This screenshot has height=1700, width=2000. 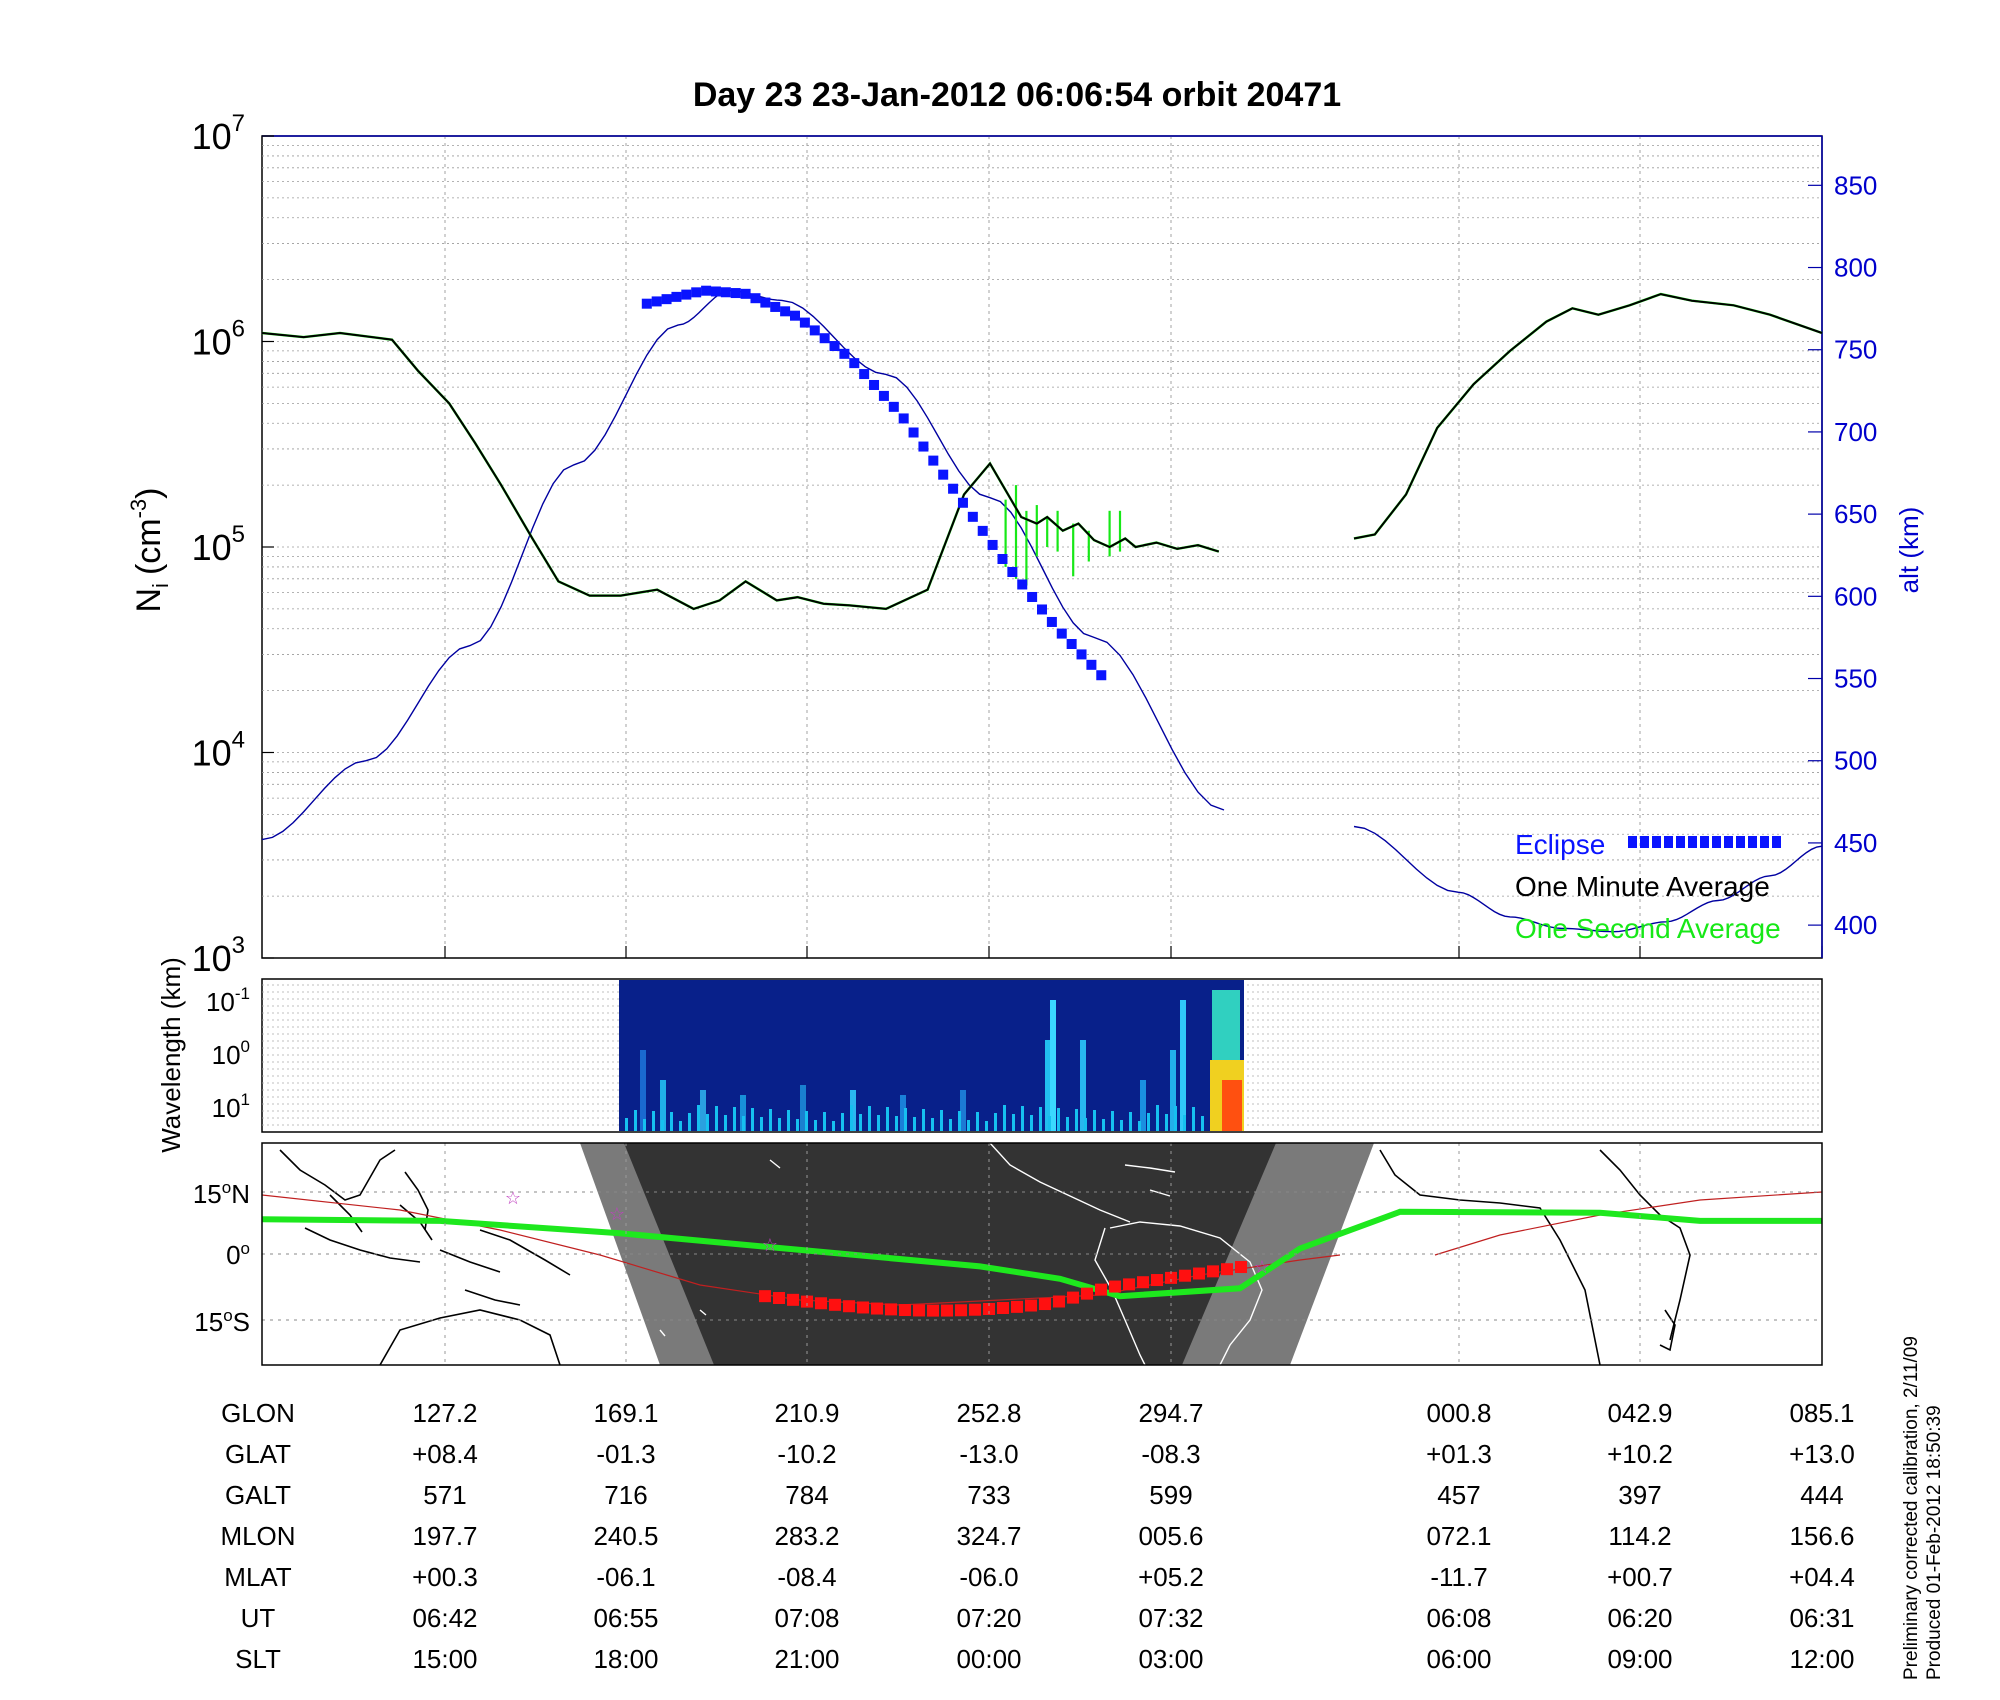 I want to click on alt-tick-label: 850, so click(x=1855, y=185).